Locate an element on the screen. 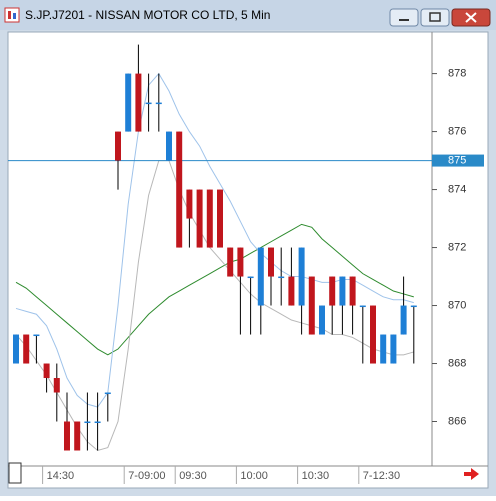 The image size is (496, 501). close-icon is located at coordinates (471, 17).